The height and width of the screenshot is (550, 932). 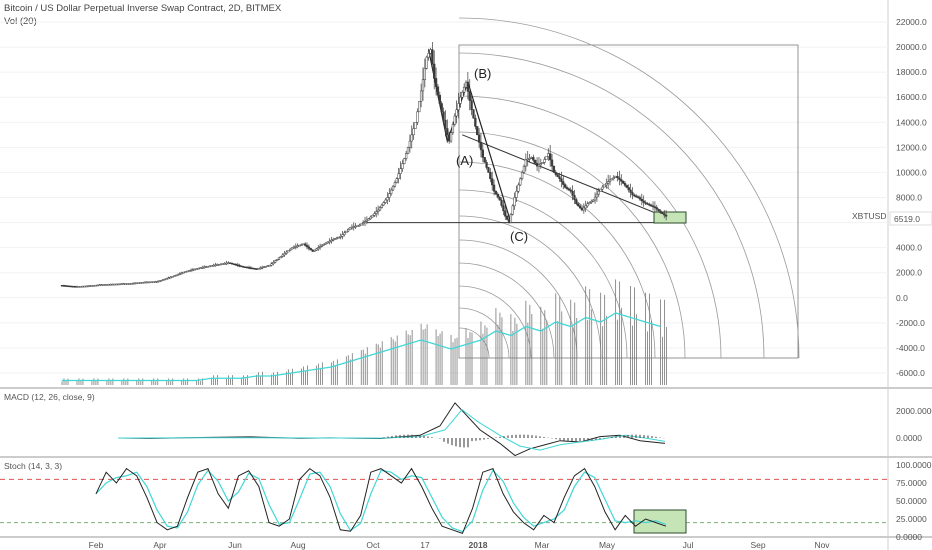 What do you see at coordinates (364, 332) in the screenshot?
I see `volume-bars` at bounding box center [364, 332].